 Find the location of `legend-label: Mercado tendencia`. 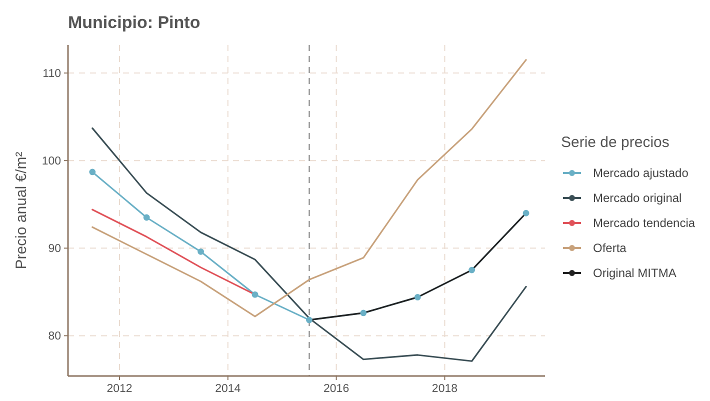

legend-label: Mercado tendencia is located at coordinates (644, 223).